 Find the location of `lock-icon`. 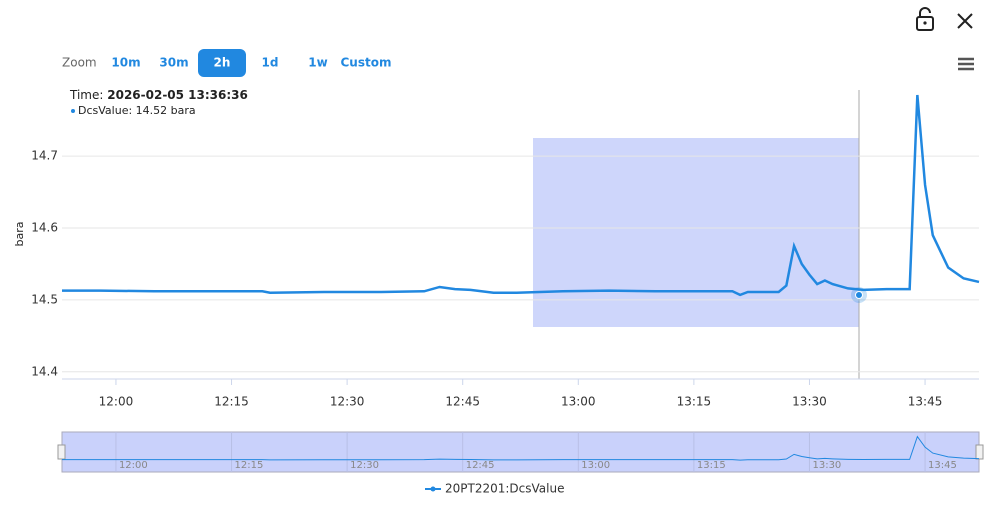

lock-icon is located at coordinates (925, 19).